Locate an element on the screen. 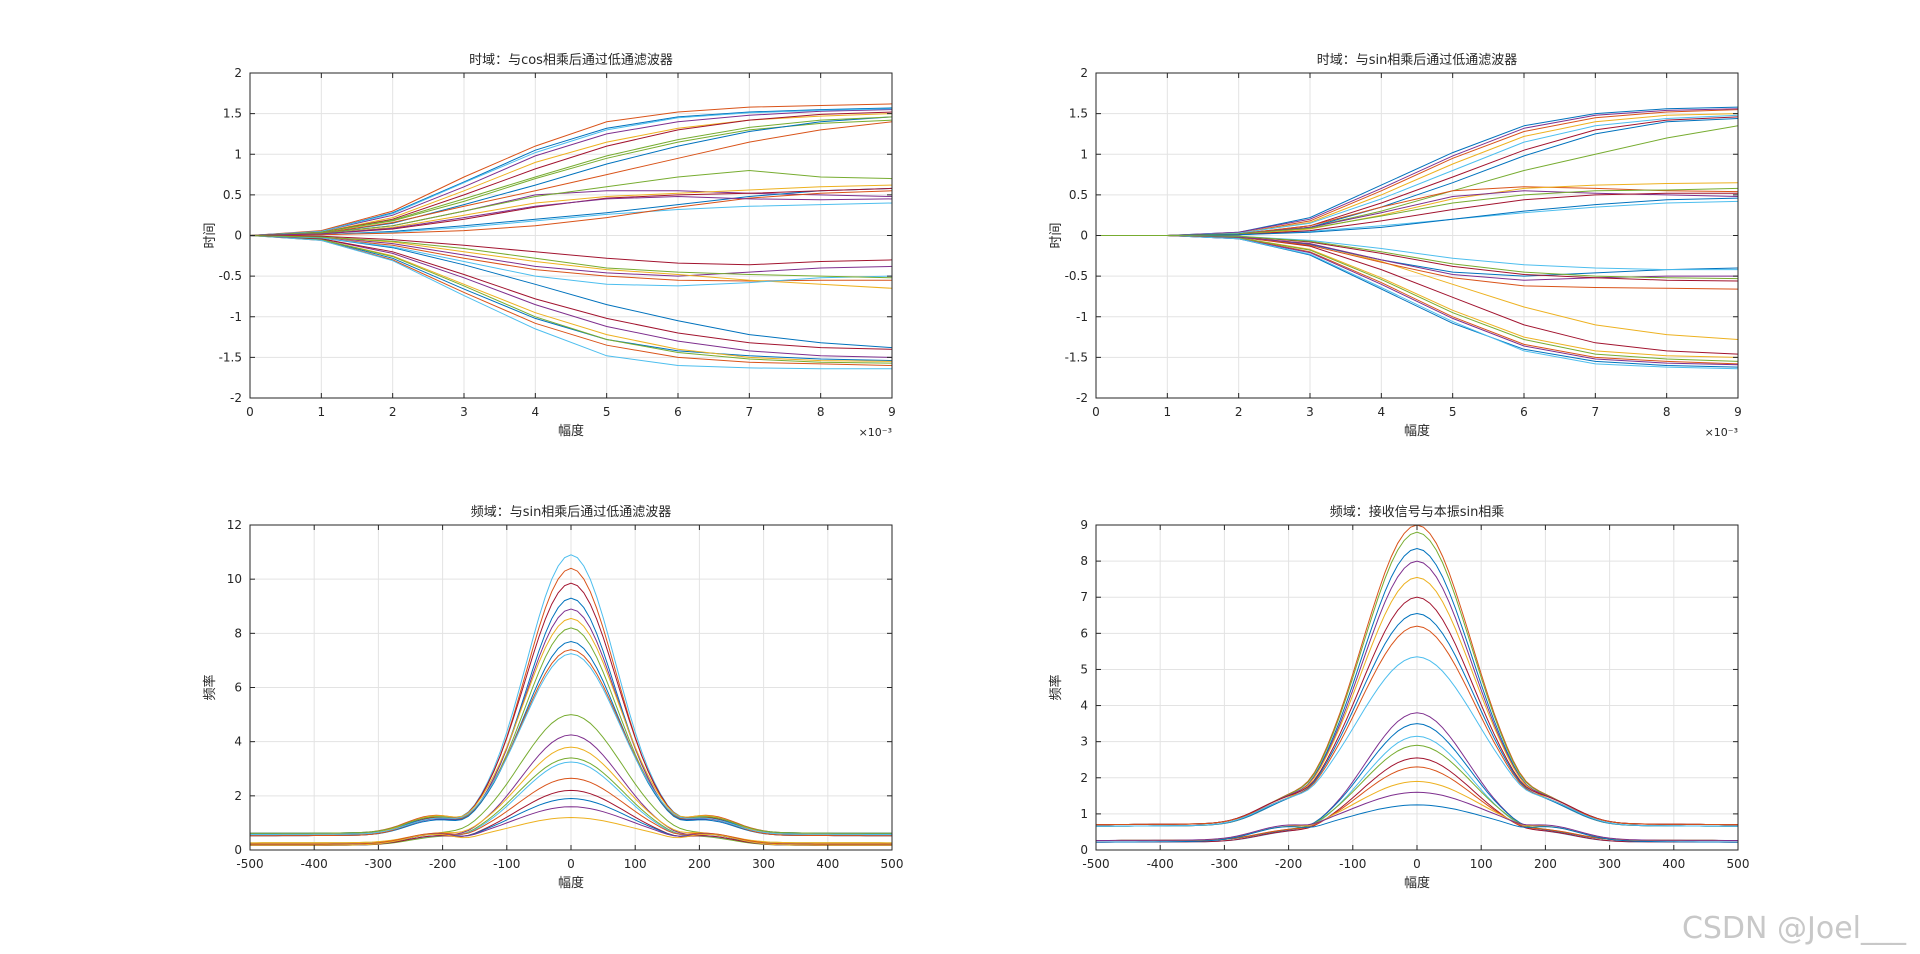  chart-title: 频域：接收信号与本振sin相乘 is located at coordinates (1417, 512).